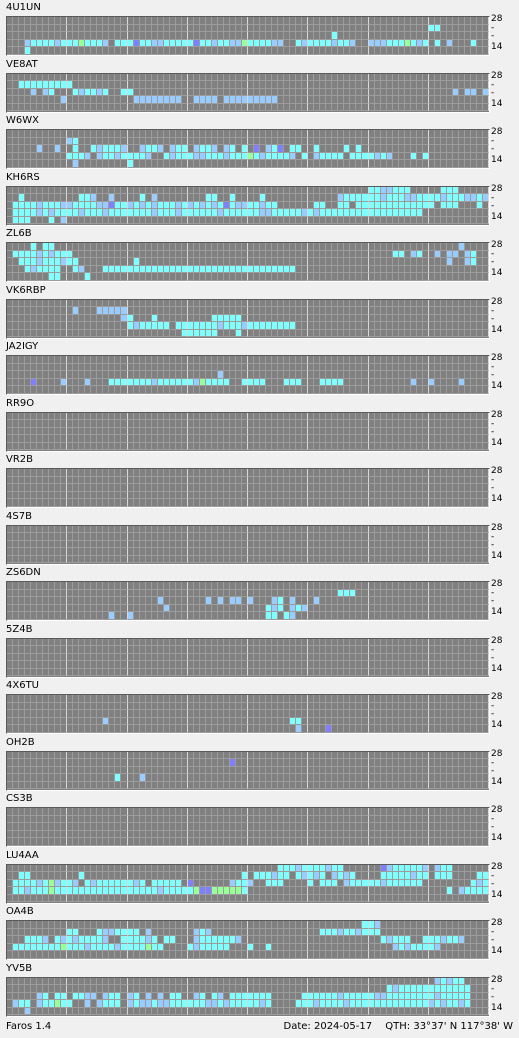  I want to click on band-scale: 28- -14, so click(505, 431).